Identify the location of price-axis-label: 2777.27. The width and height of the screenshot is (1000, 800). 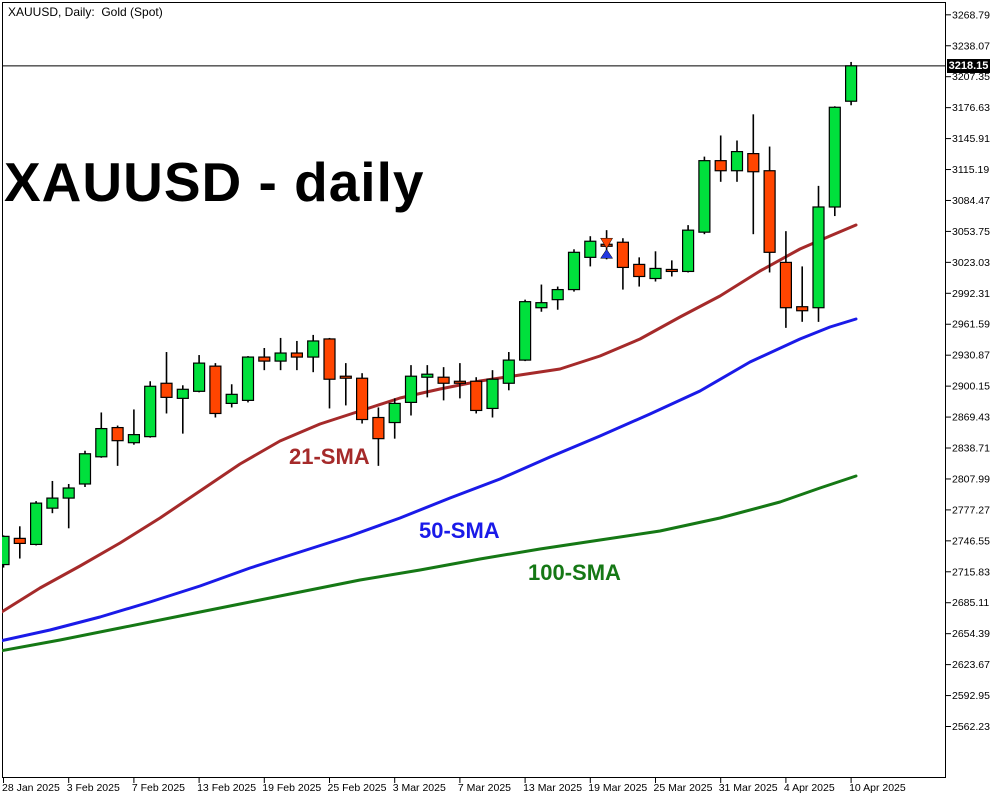
(971, 510).